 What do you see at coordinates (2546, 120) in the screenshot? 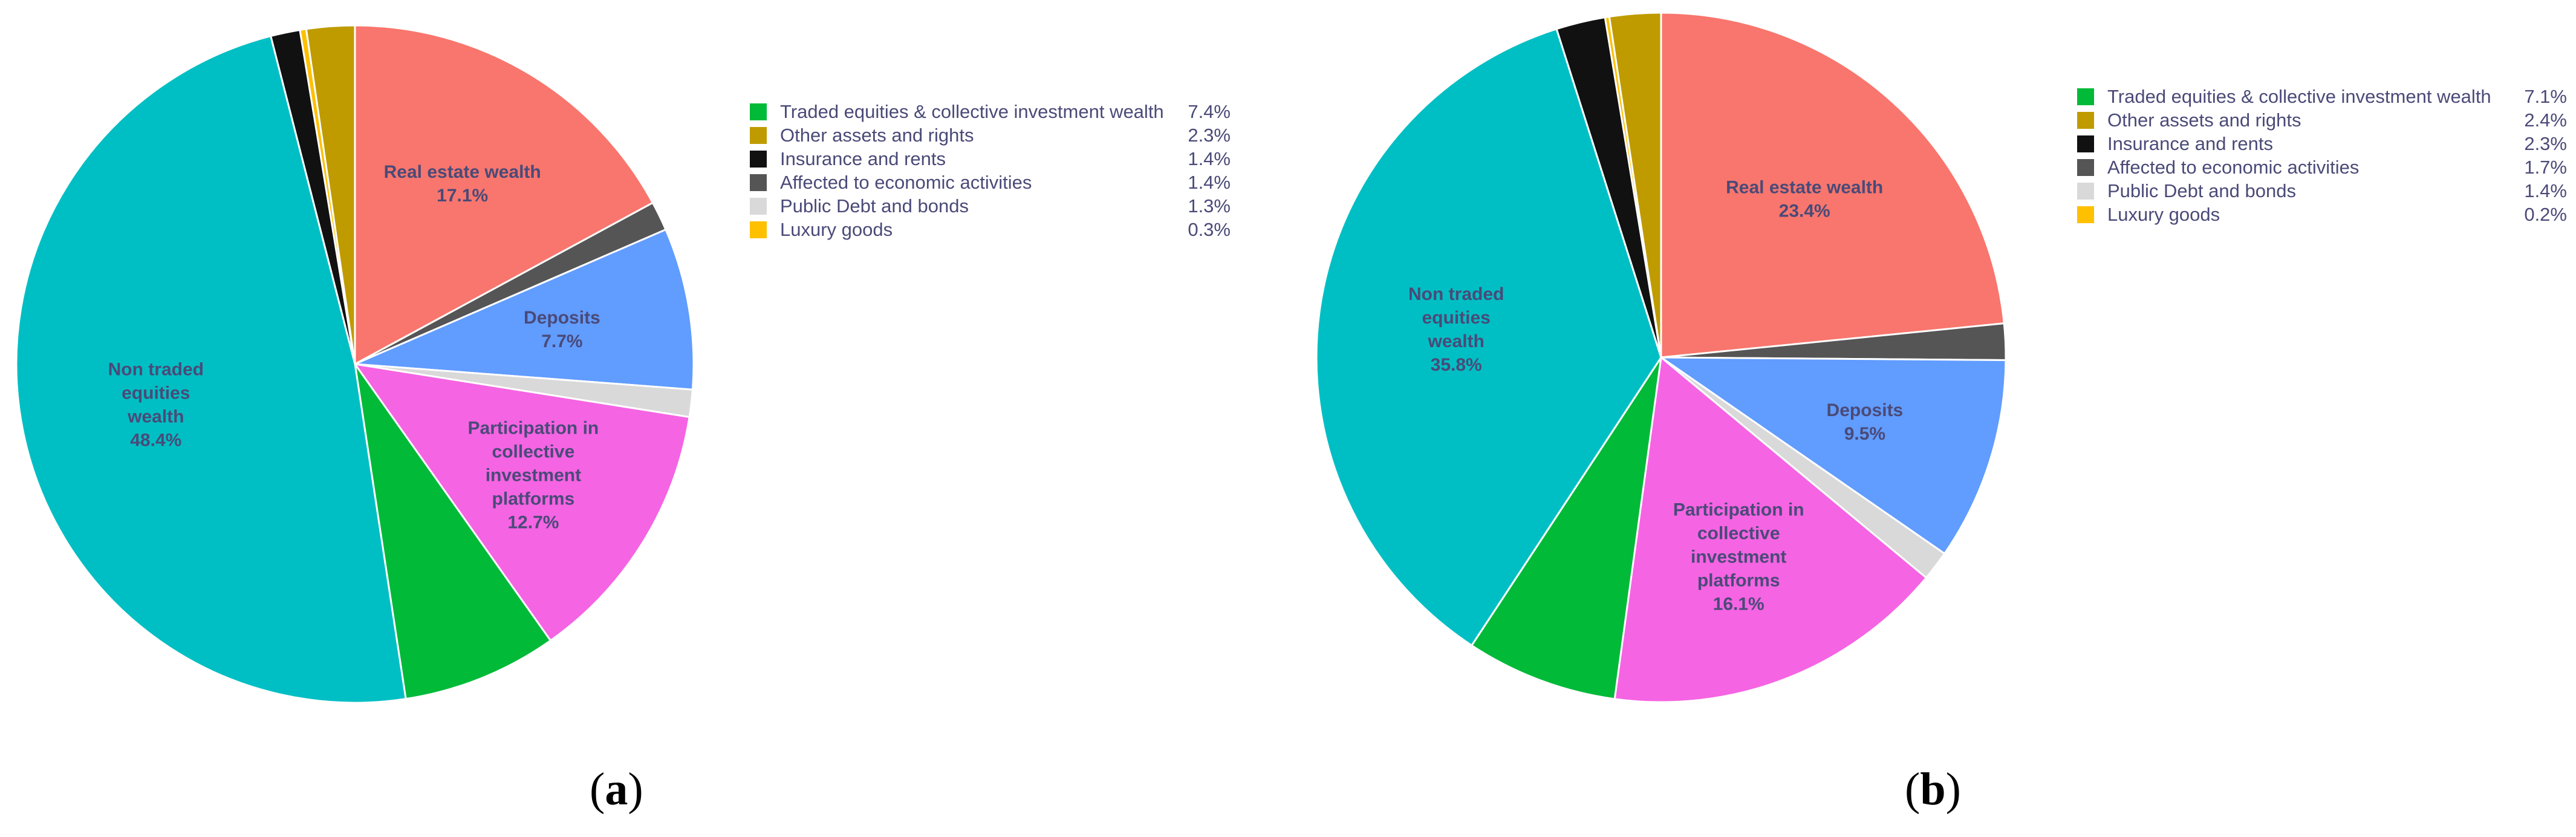
I see `legend-value: 2.4%` at bounding box center [2546, 120].